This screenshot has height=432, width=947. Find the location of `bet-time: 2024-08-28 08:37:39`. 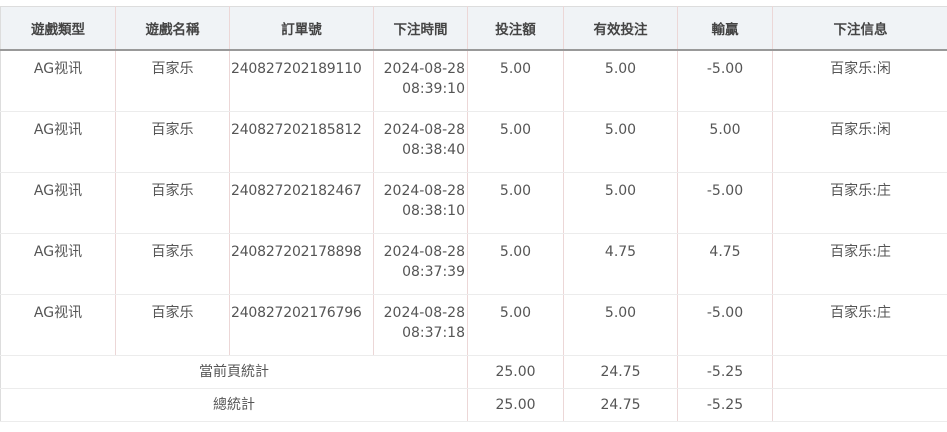

bet-time: 2024-08-28 08:37:39 is located at coordinates (420, 264).